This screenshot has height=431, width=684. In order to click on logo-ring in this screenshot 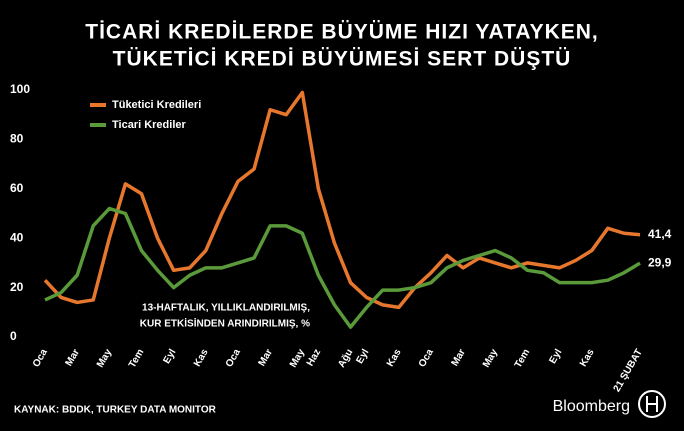, I will do `click(652, 404)`.